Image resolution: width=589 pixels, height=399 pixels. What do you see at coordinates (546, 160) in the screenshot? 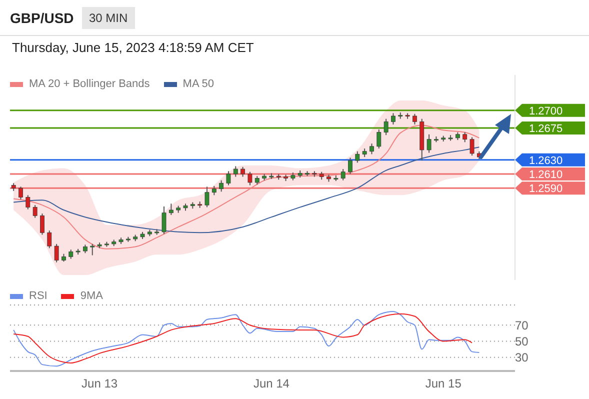
I see `y-tick-label: 1.2630` at bounding box center [546, 160].